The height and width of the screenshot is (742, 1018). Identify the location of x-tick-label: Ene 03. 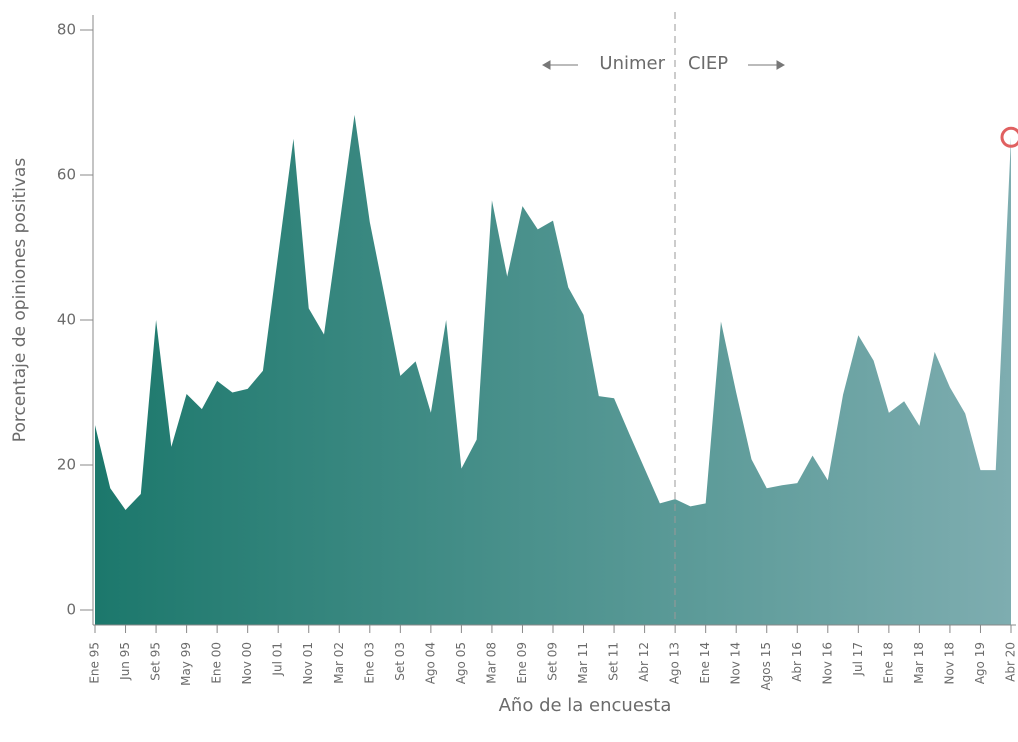
(369, 663).